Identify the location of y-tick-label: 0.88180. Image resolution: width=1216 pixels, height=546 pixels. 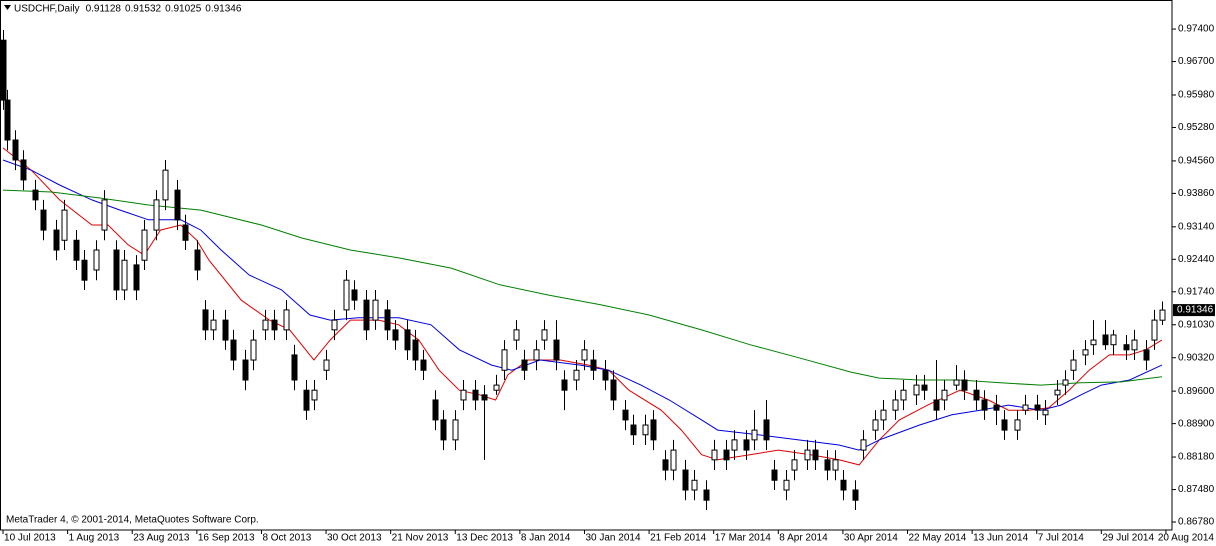
(1196, 457).